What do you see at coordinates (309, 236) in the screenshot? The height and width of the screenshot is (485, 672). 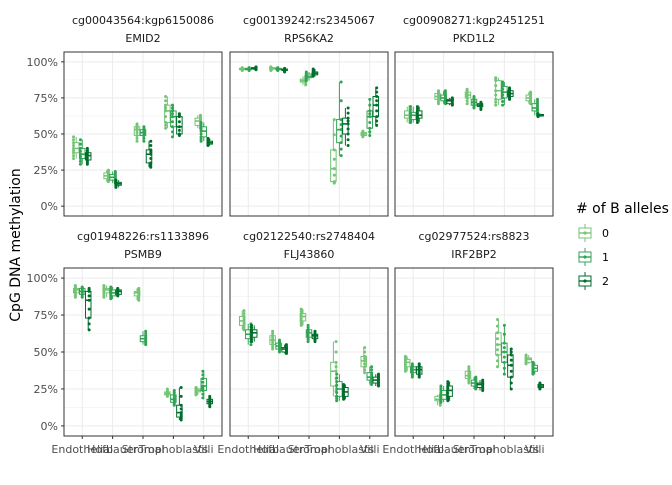 I see `facet-strip-probe: cg02122540:rs2748404` at bounding box center [309, 236].